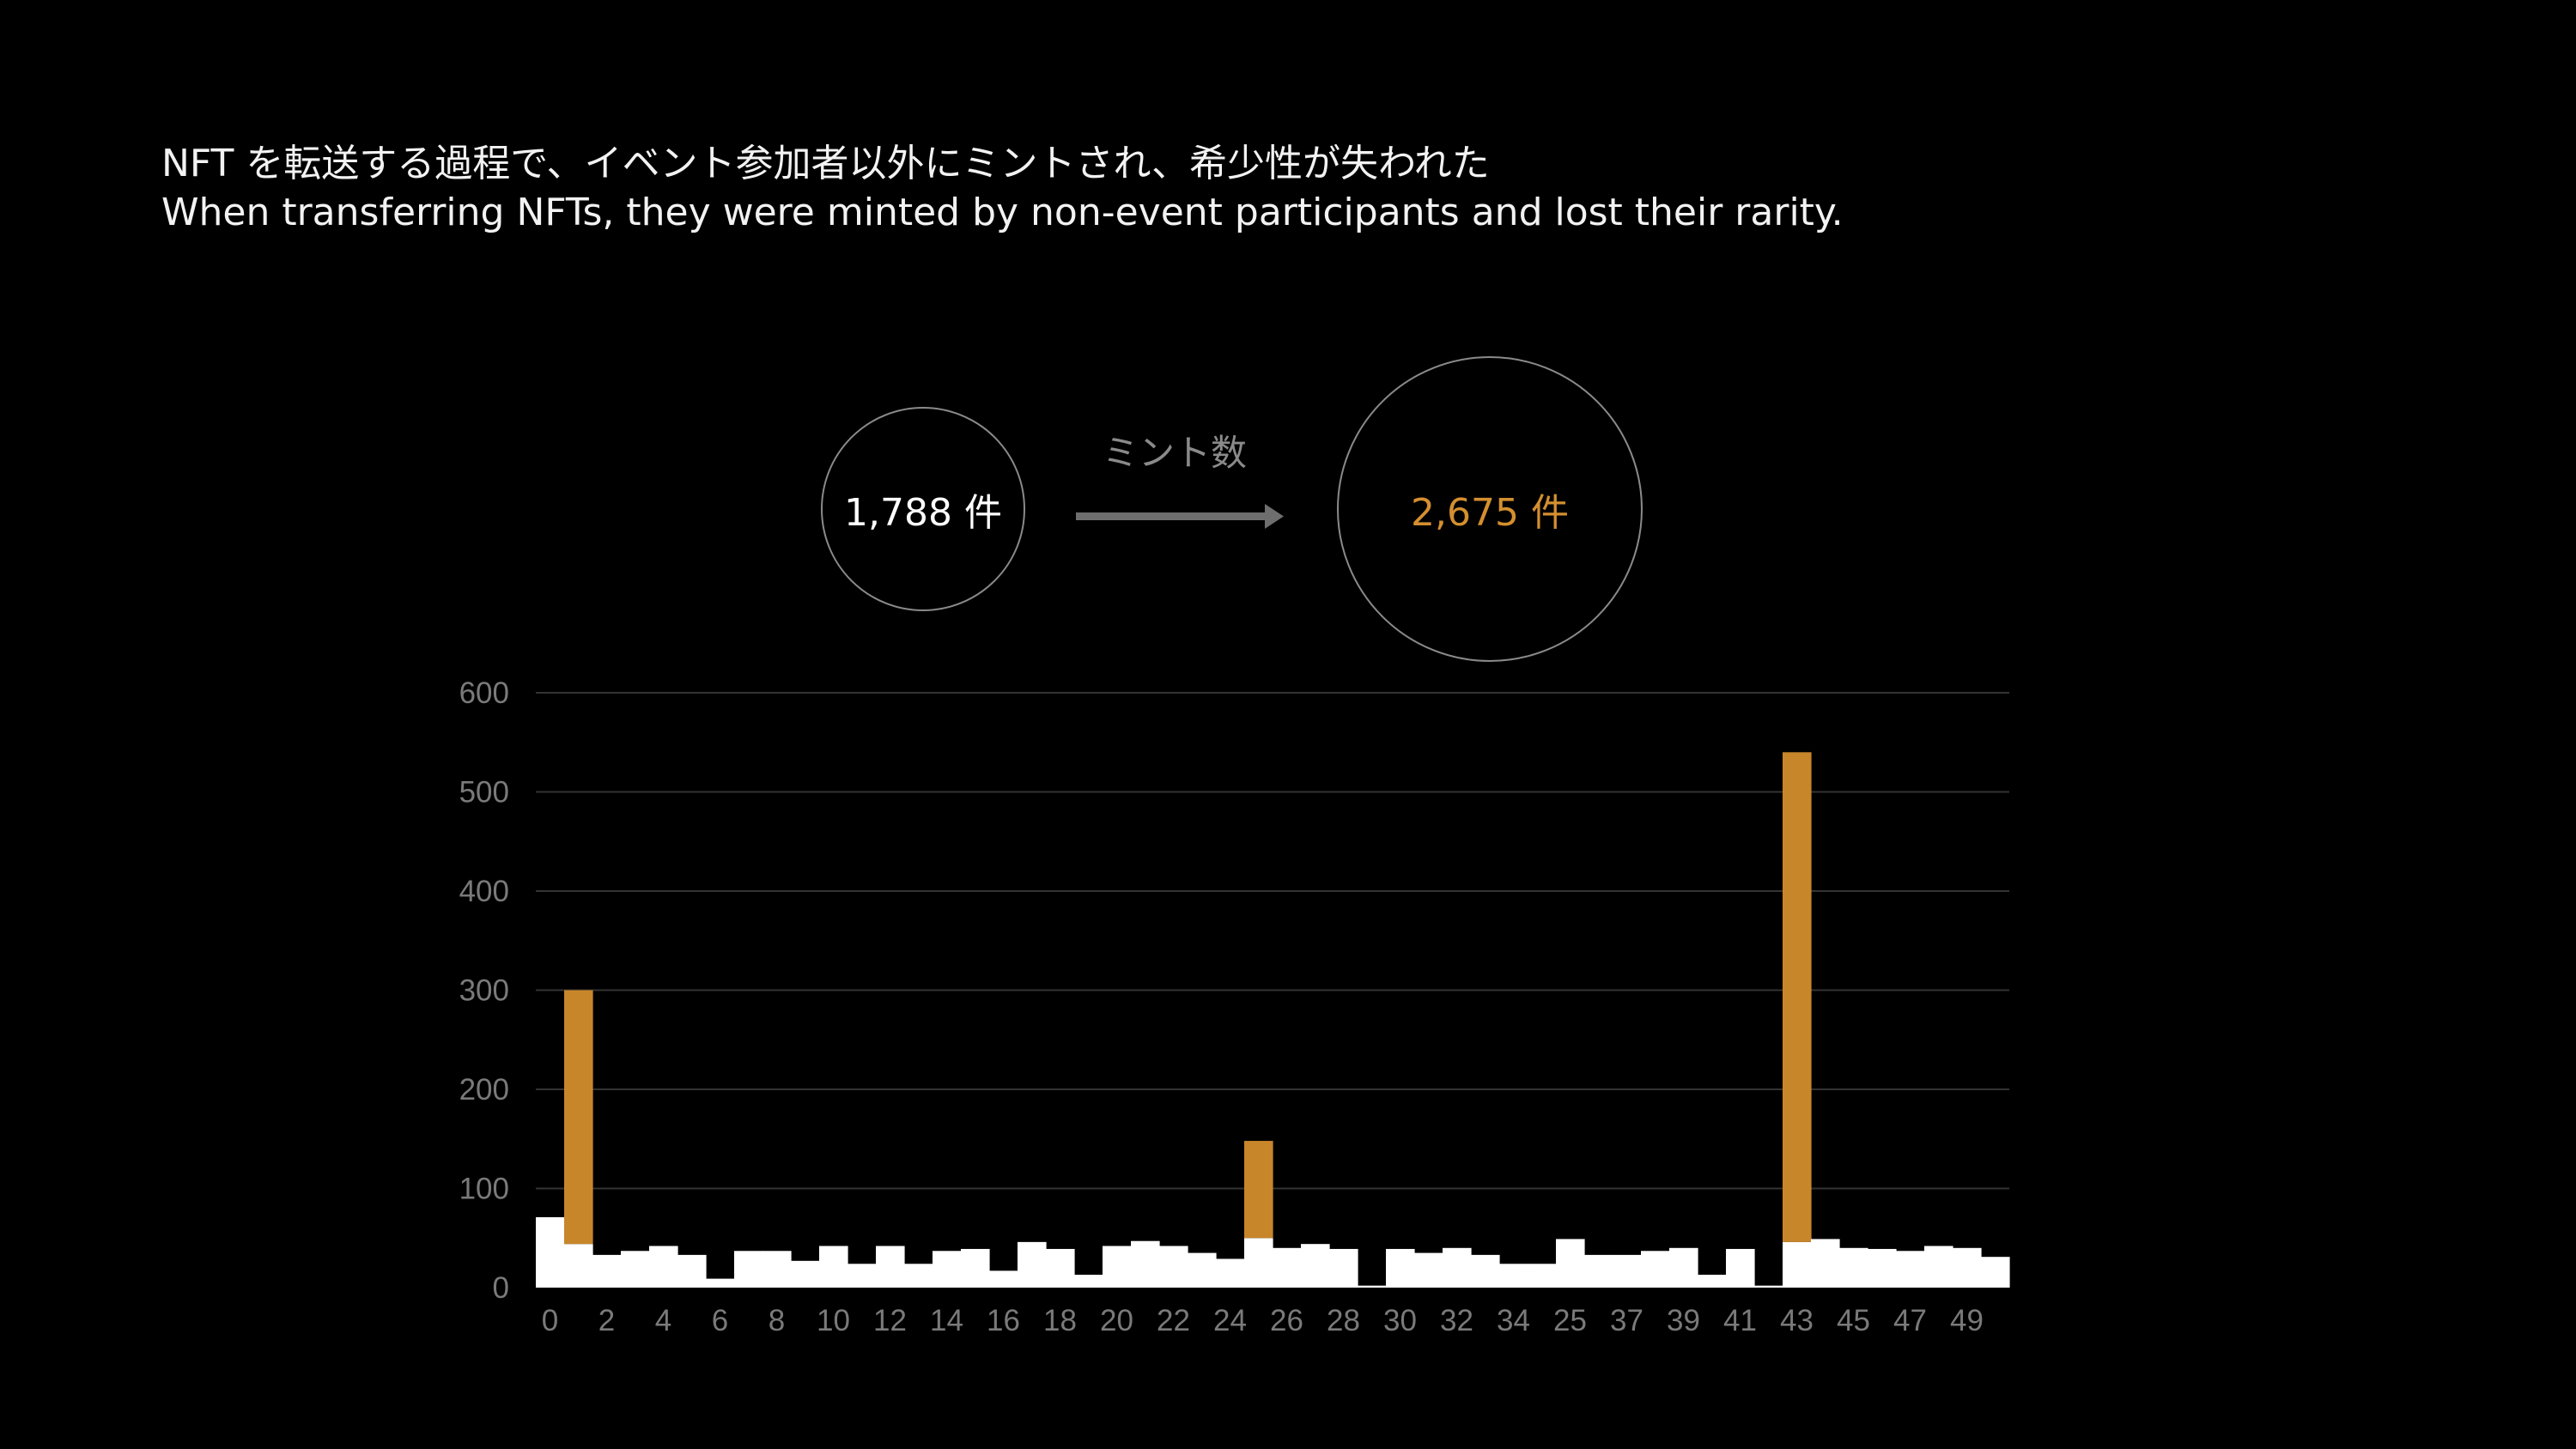  Describe the element at coordinates (1003, 1320) in the screenshot. I see `x-tick-label: 16` at that location.